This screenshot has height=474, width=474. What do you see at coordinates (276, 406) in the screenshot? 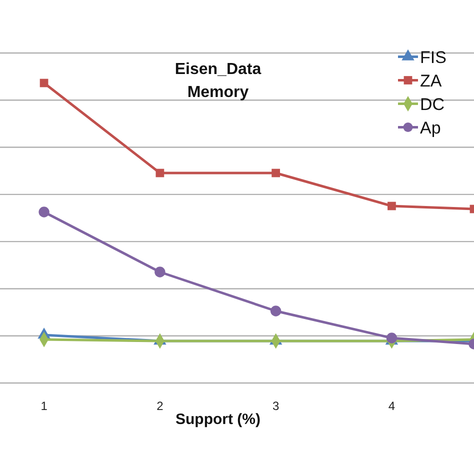
I see `x-tick-label: 3` at bounding box center [276, 406].